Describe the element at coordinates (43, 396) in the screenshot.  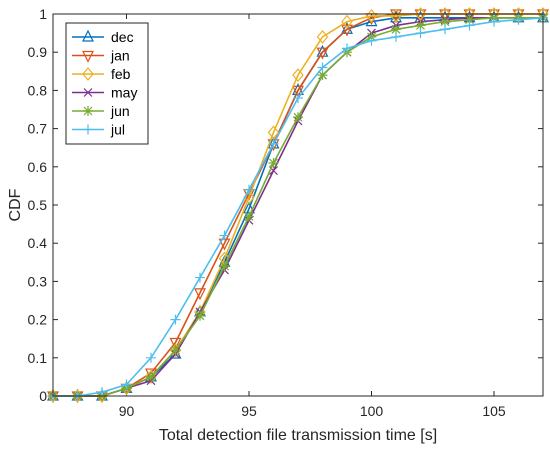
I see `y-tick-label: 0` at that location.